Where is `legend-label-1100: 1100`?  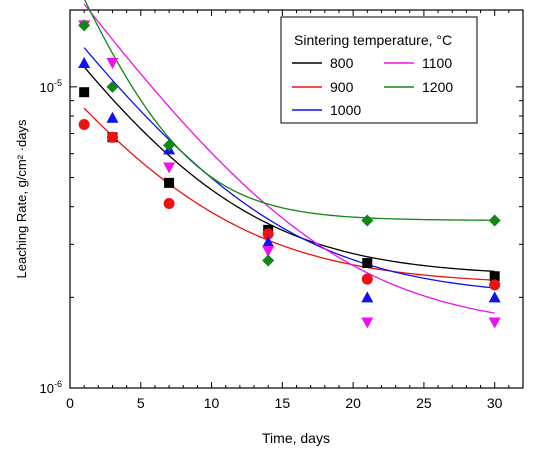 legend-label-1100: 1100 is located at coordinates (437, 63).